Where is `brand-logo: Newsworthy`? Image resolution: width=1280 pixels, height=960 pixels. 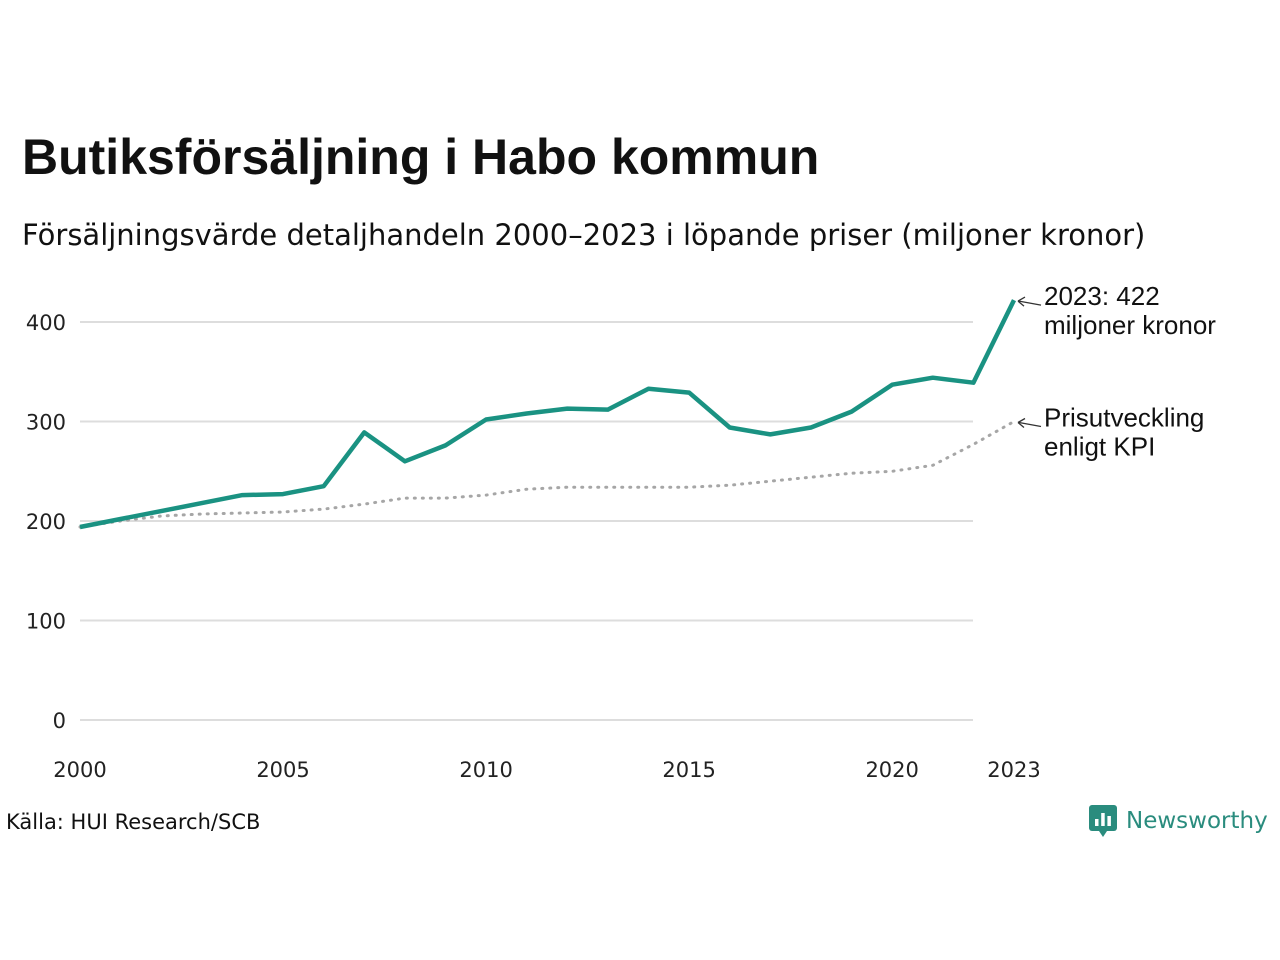
brand-logo: Newsworthy is located at coordinates (1178, 821).